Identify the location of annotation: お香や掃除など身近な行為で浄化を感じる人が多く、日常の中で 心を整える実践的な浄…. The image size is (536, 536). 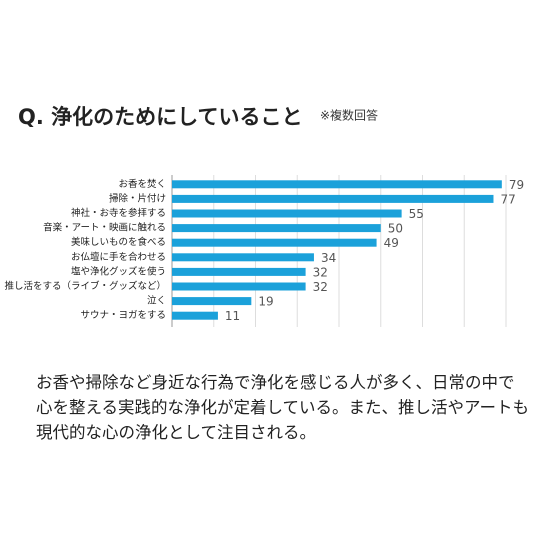
(283, 407).